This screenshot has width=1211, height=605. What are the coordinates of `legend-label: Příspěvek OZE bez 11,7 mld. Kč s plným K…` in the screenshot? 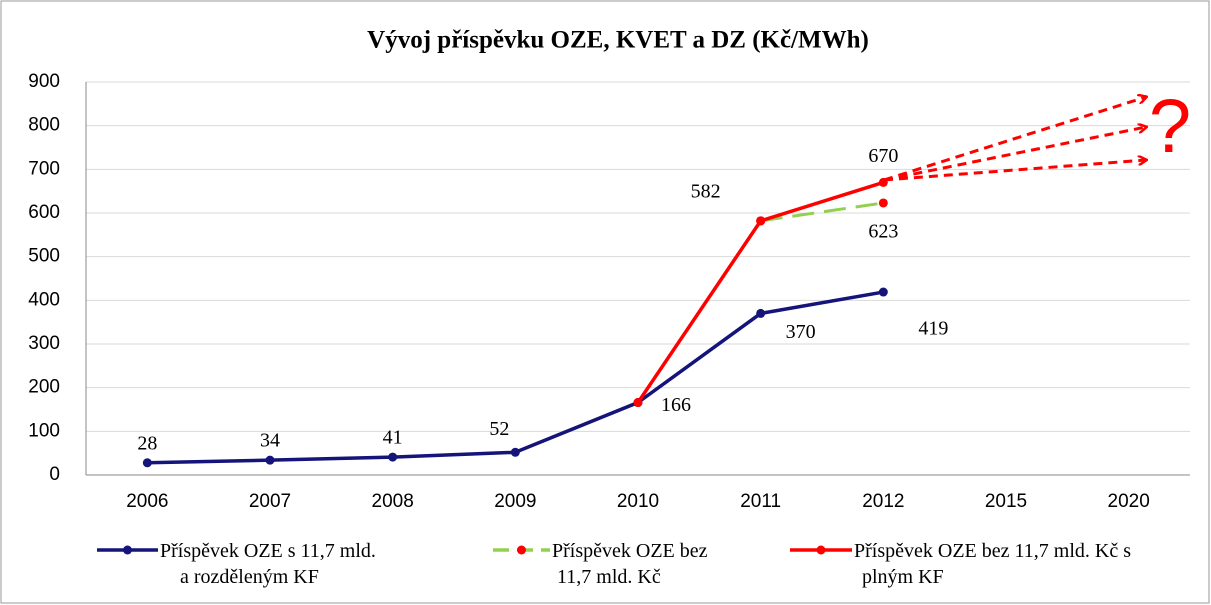 It's located at (992, 564).